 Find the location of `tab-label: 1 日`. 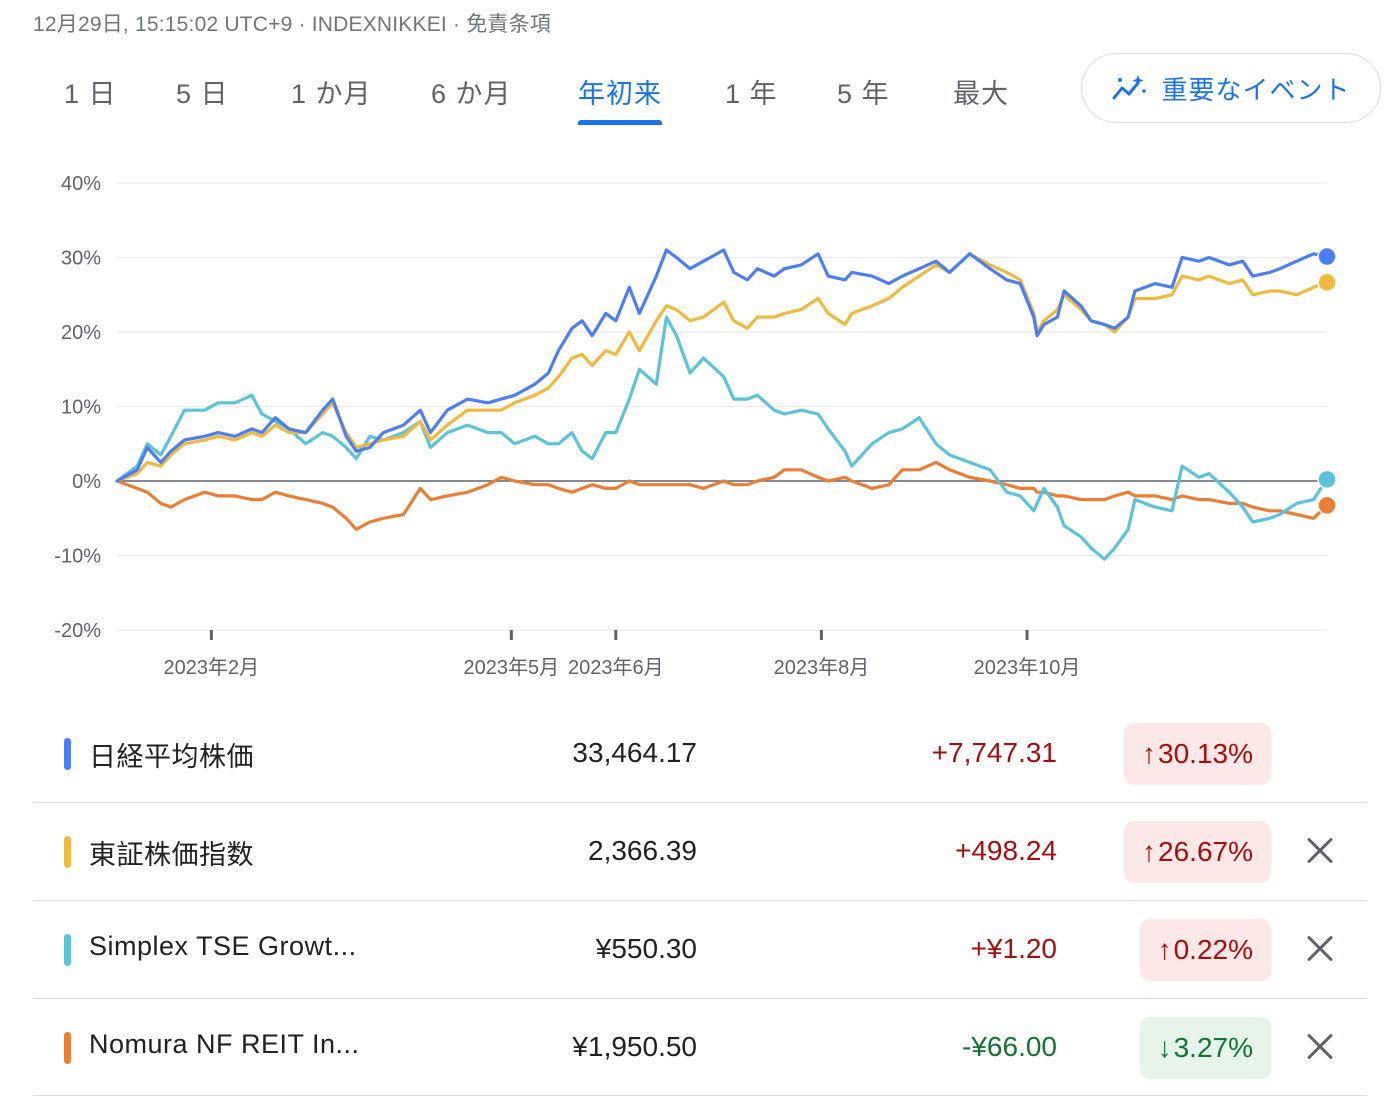

tab-label: 1 日 is located at coordinates (90, 94).